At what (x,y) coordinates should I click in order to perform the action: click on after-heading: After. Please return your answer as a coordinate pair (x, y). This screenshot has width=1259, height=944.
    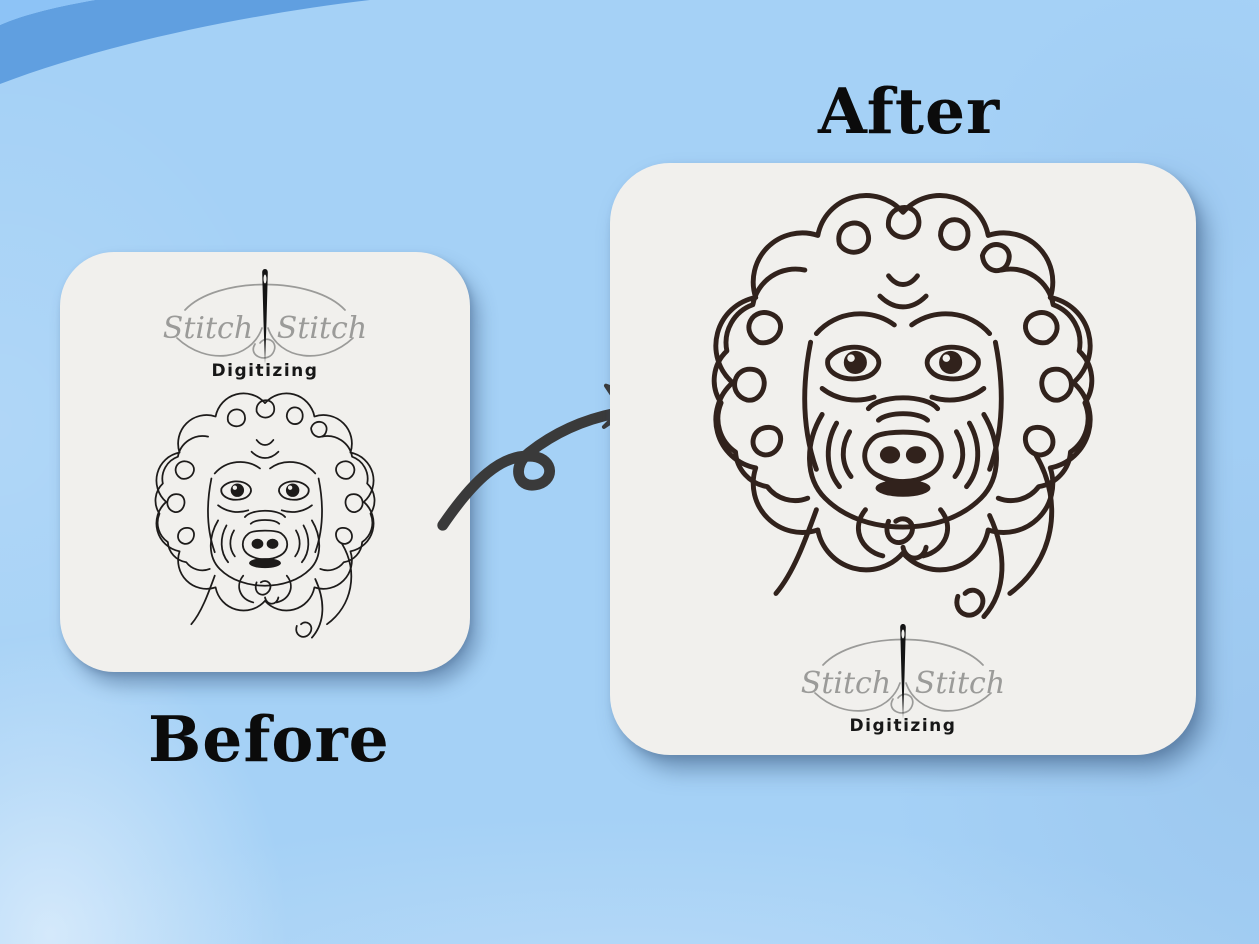
    Looking at the image, I should click on (909, 111).